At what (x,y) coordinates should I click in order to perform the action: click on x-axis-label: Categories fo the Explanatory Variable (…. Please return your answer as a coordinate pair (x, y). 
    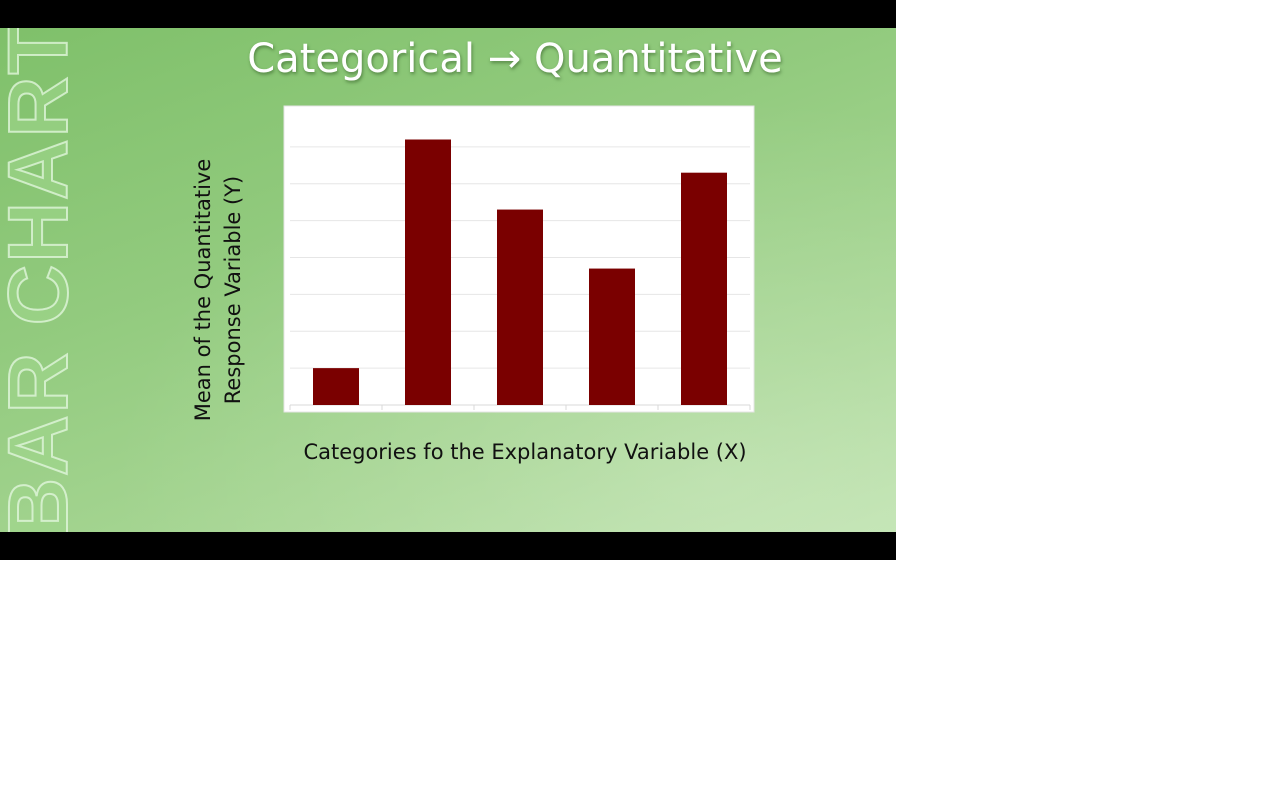
    Looking at the image, I should click on (524, 452).